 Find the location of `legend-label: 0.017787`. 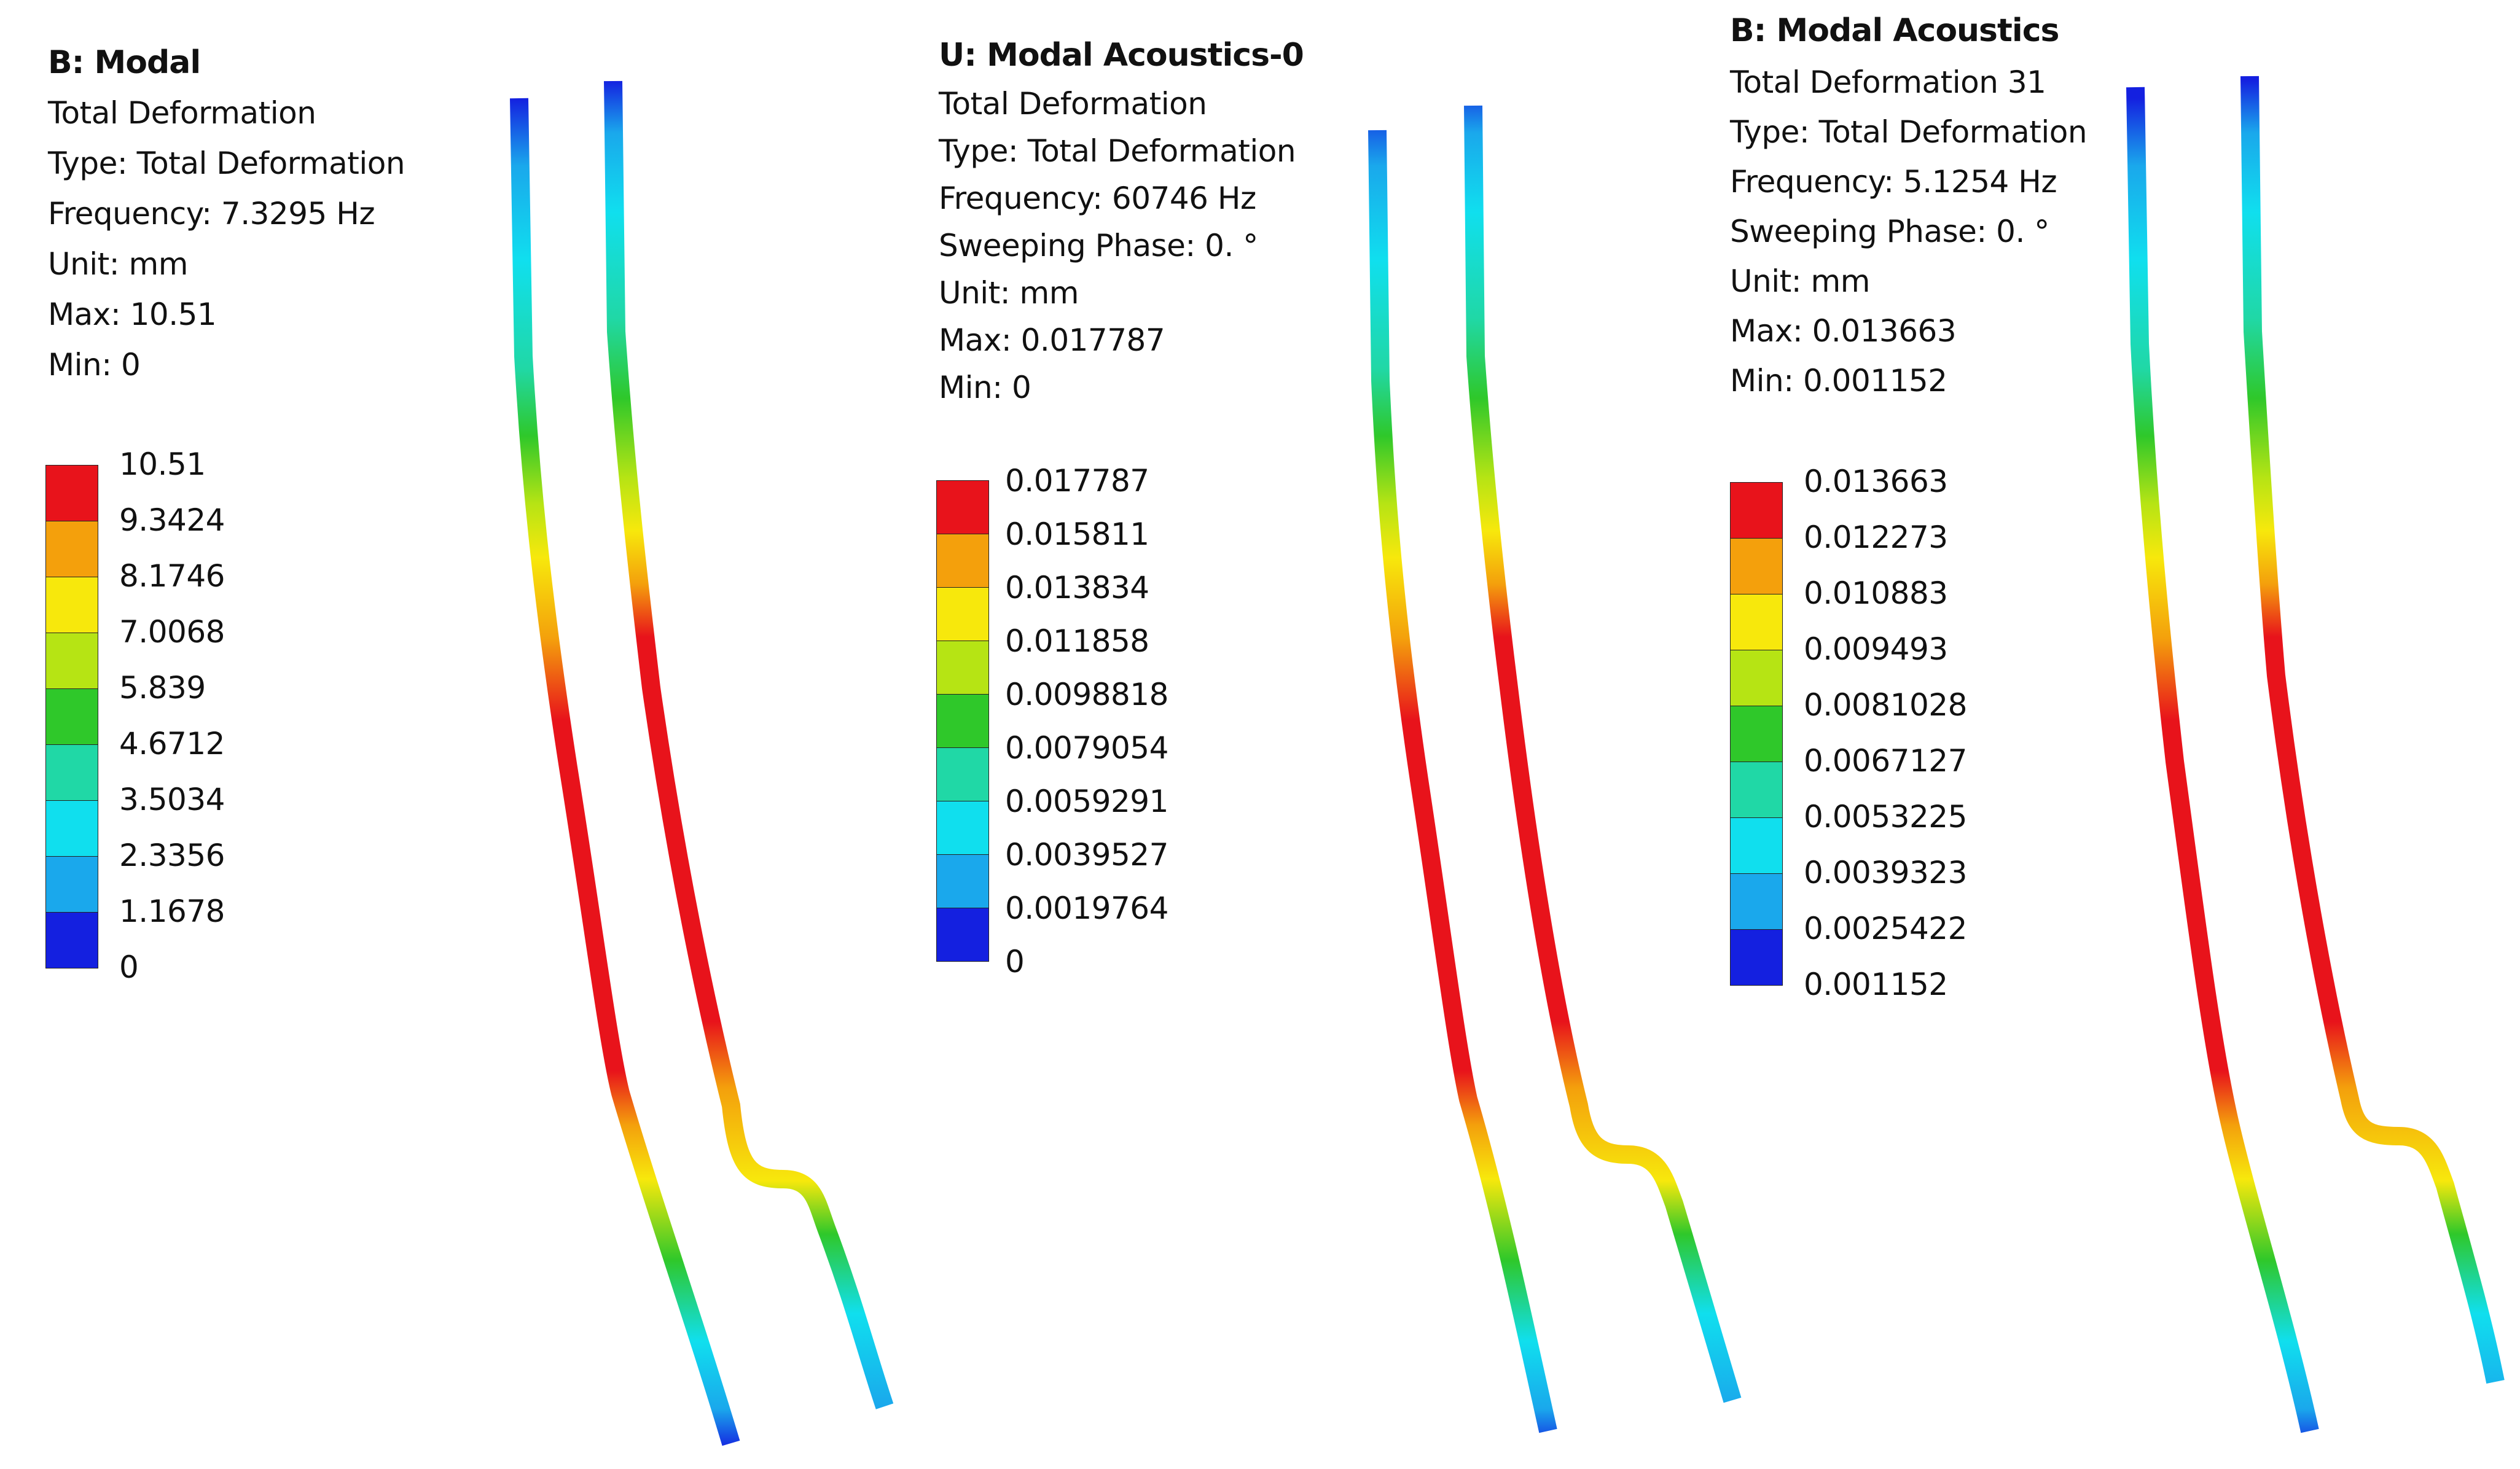

legend-label: 0.017787 is located at coordinates (1077, 481).